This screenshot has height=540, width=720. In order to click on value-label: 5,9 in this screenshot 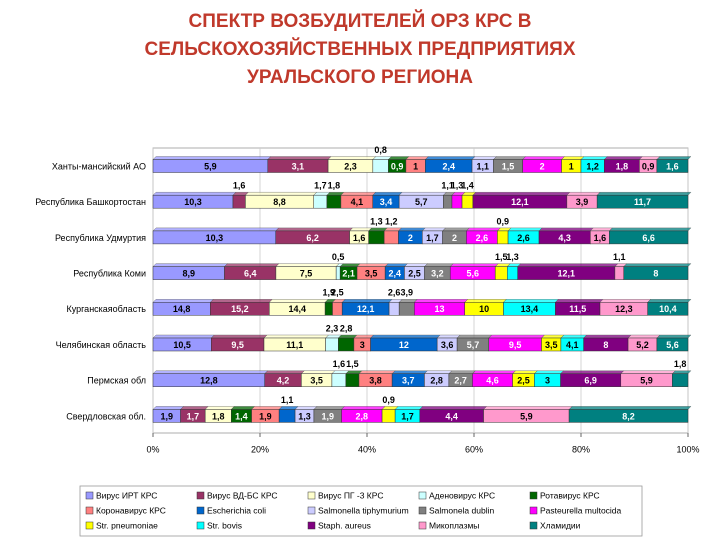, I will do `click(526, 416)`.